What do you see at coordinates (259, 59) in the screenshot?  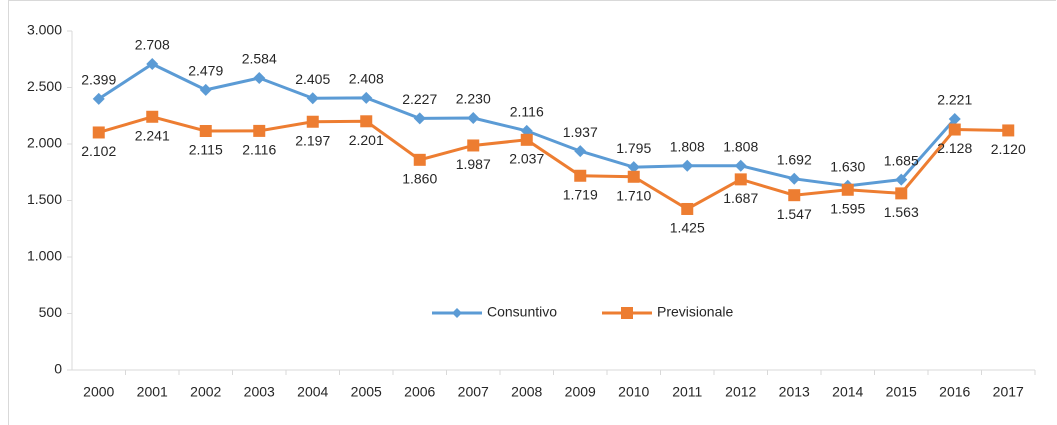 I see `data-label: 2.584` at bounding box center [259, 59].